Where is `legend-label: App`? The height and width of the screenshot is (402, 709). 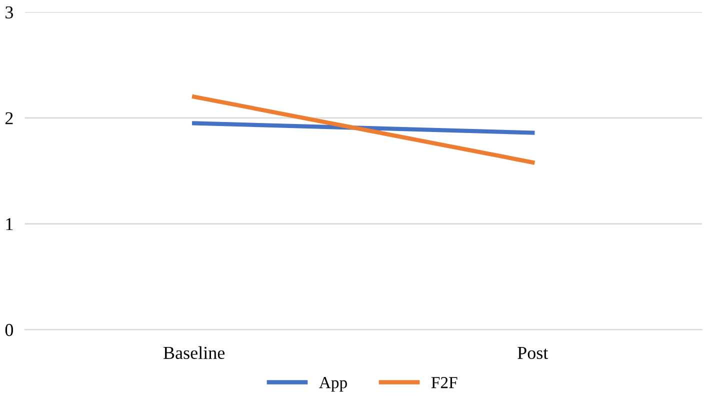 legend-label: App is located at coordinates (333, 384).